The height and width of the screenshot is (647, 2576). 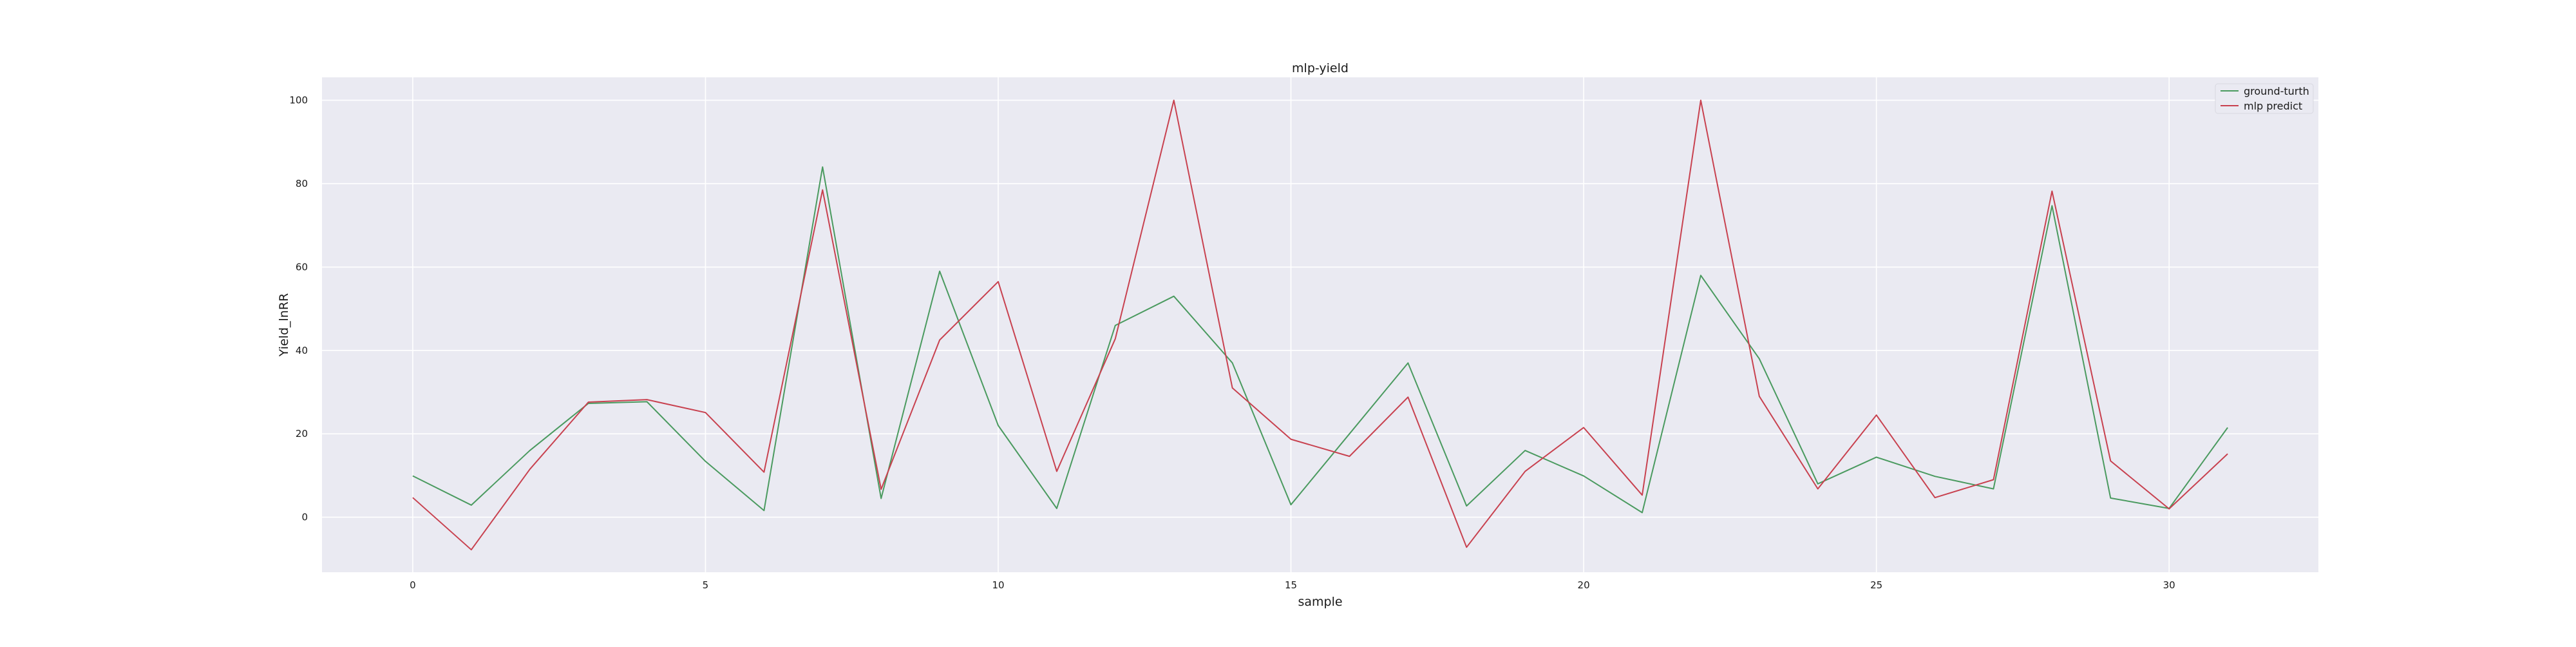 I want to click on x-tick-label: 0, so click(x=413, y=585).